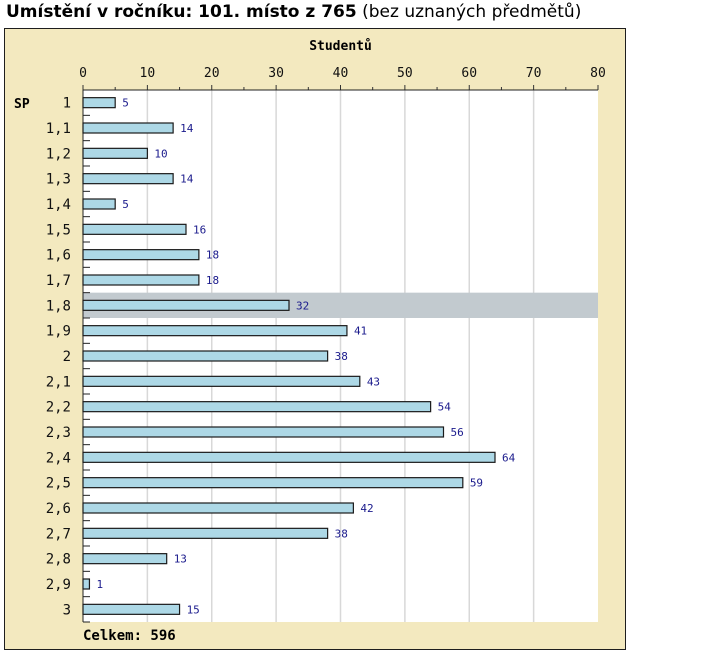  Describe the element at coordinates (99, 584) in the screenshot. I see `value-label: 1` at that location.